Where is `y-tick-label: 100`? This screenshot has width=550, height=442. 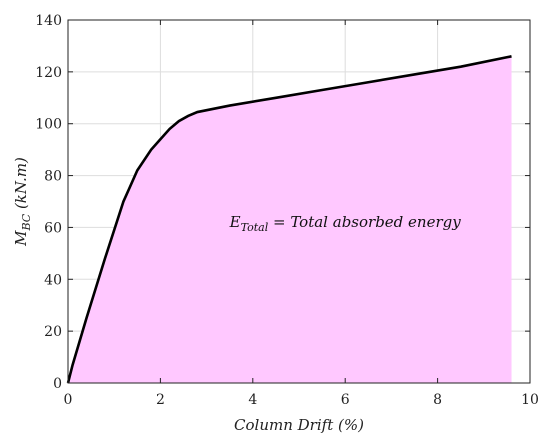
y-tick-label: 100 is located at coordinates (48, 125).